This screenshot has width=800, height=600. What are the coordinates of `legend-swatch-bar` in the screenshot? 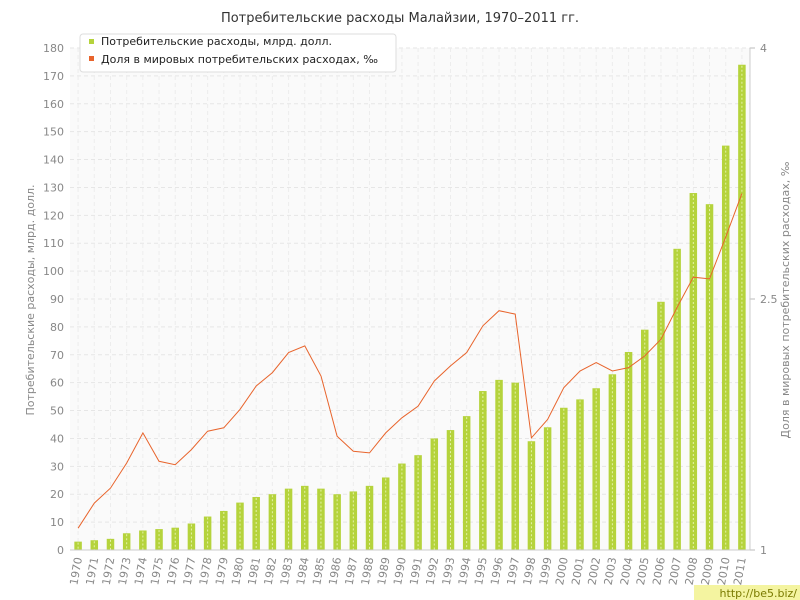 It's located at (91, 41).